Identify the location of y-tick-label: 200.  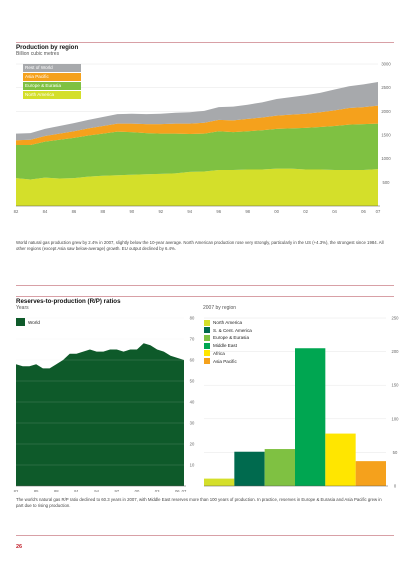
(396, 351).